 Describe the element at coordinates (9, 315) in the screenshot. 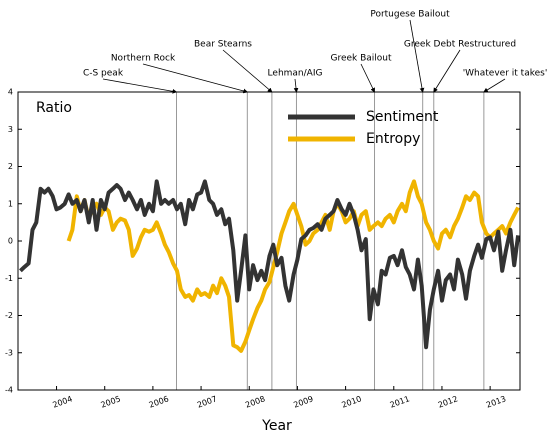

I see `y-tick-label: -2` at that location.